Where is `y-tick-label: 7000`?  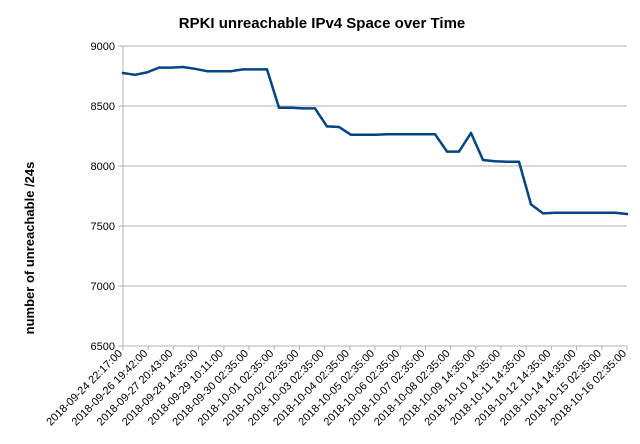 y-tick-label: 7000 is located at coordinates (103, 287).